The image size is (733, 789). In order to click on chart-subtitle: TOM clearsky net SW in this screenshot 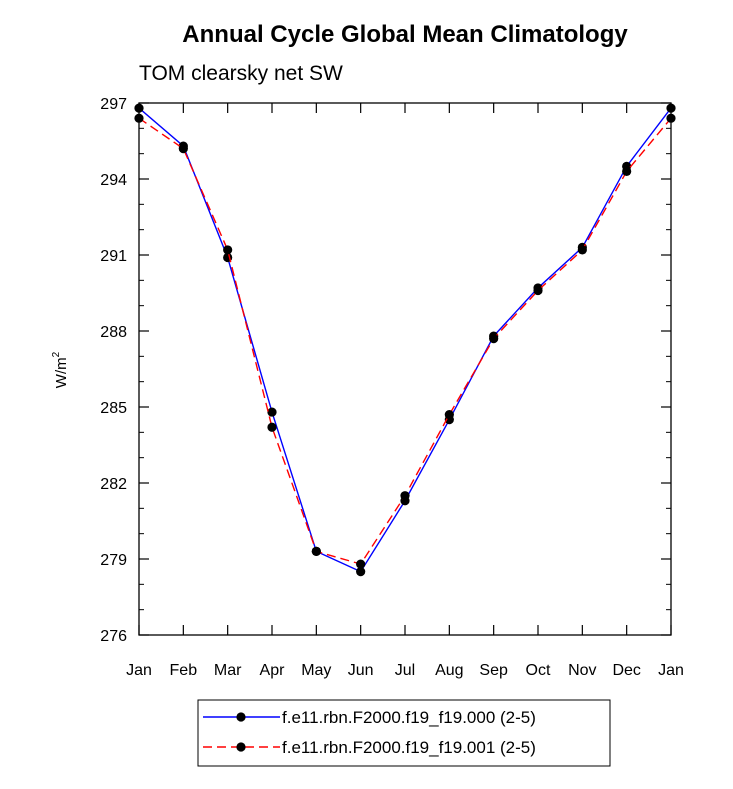, I will do `click(241, 73)`.